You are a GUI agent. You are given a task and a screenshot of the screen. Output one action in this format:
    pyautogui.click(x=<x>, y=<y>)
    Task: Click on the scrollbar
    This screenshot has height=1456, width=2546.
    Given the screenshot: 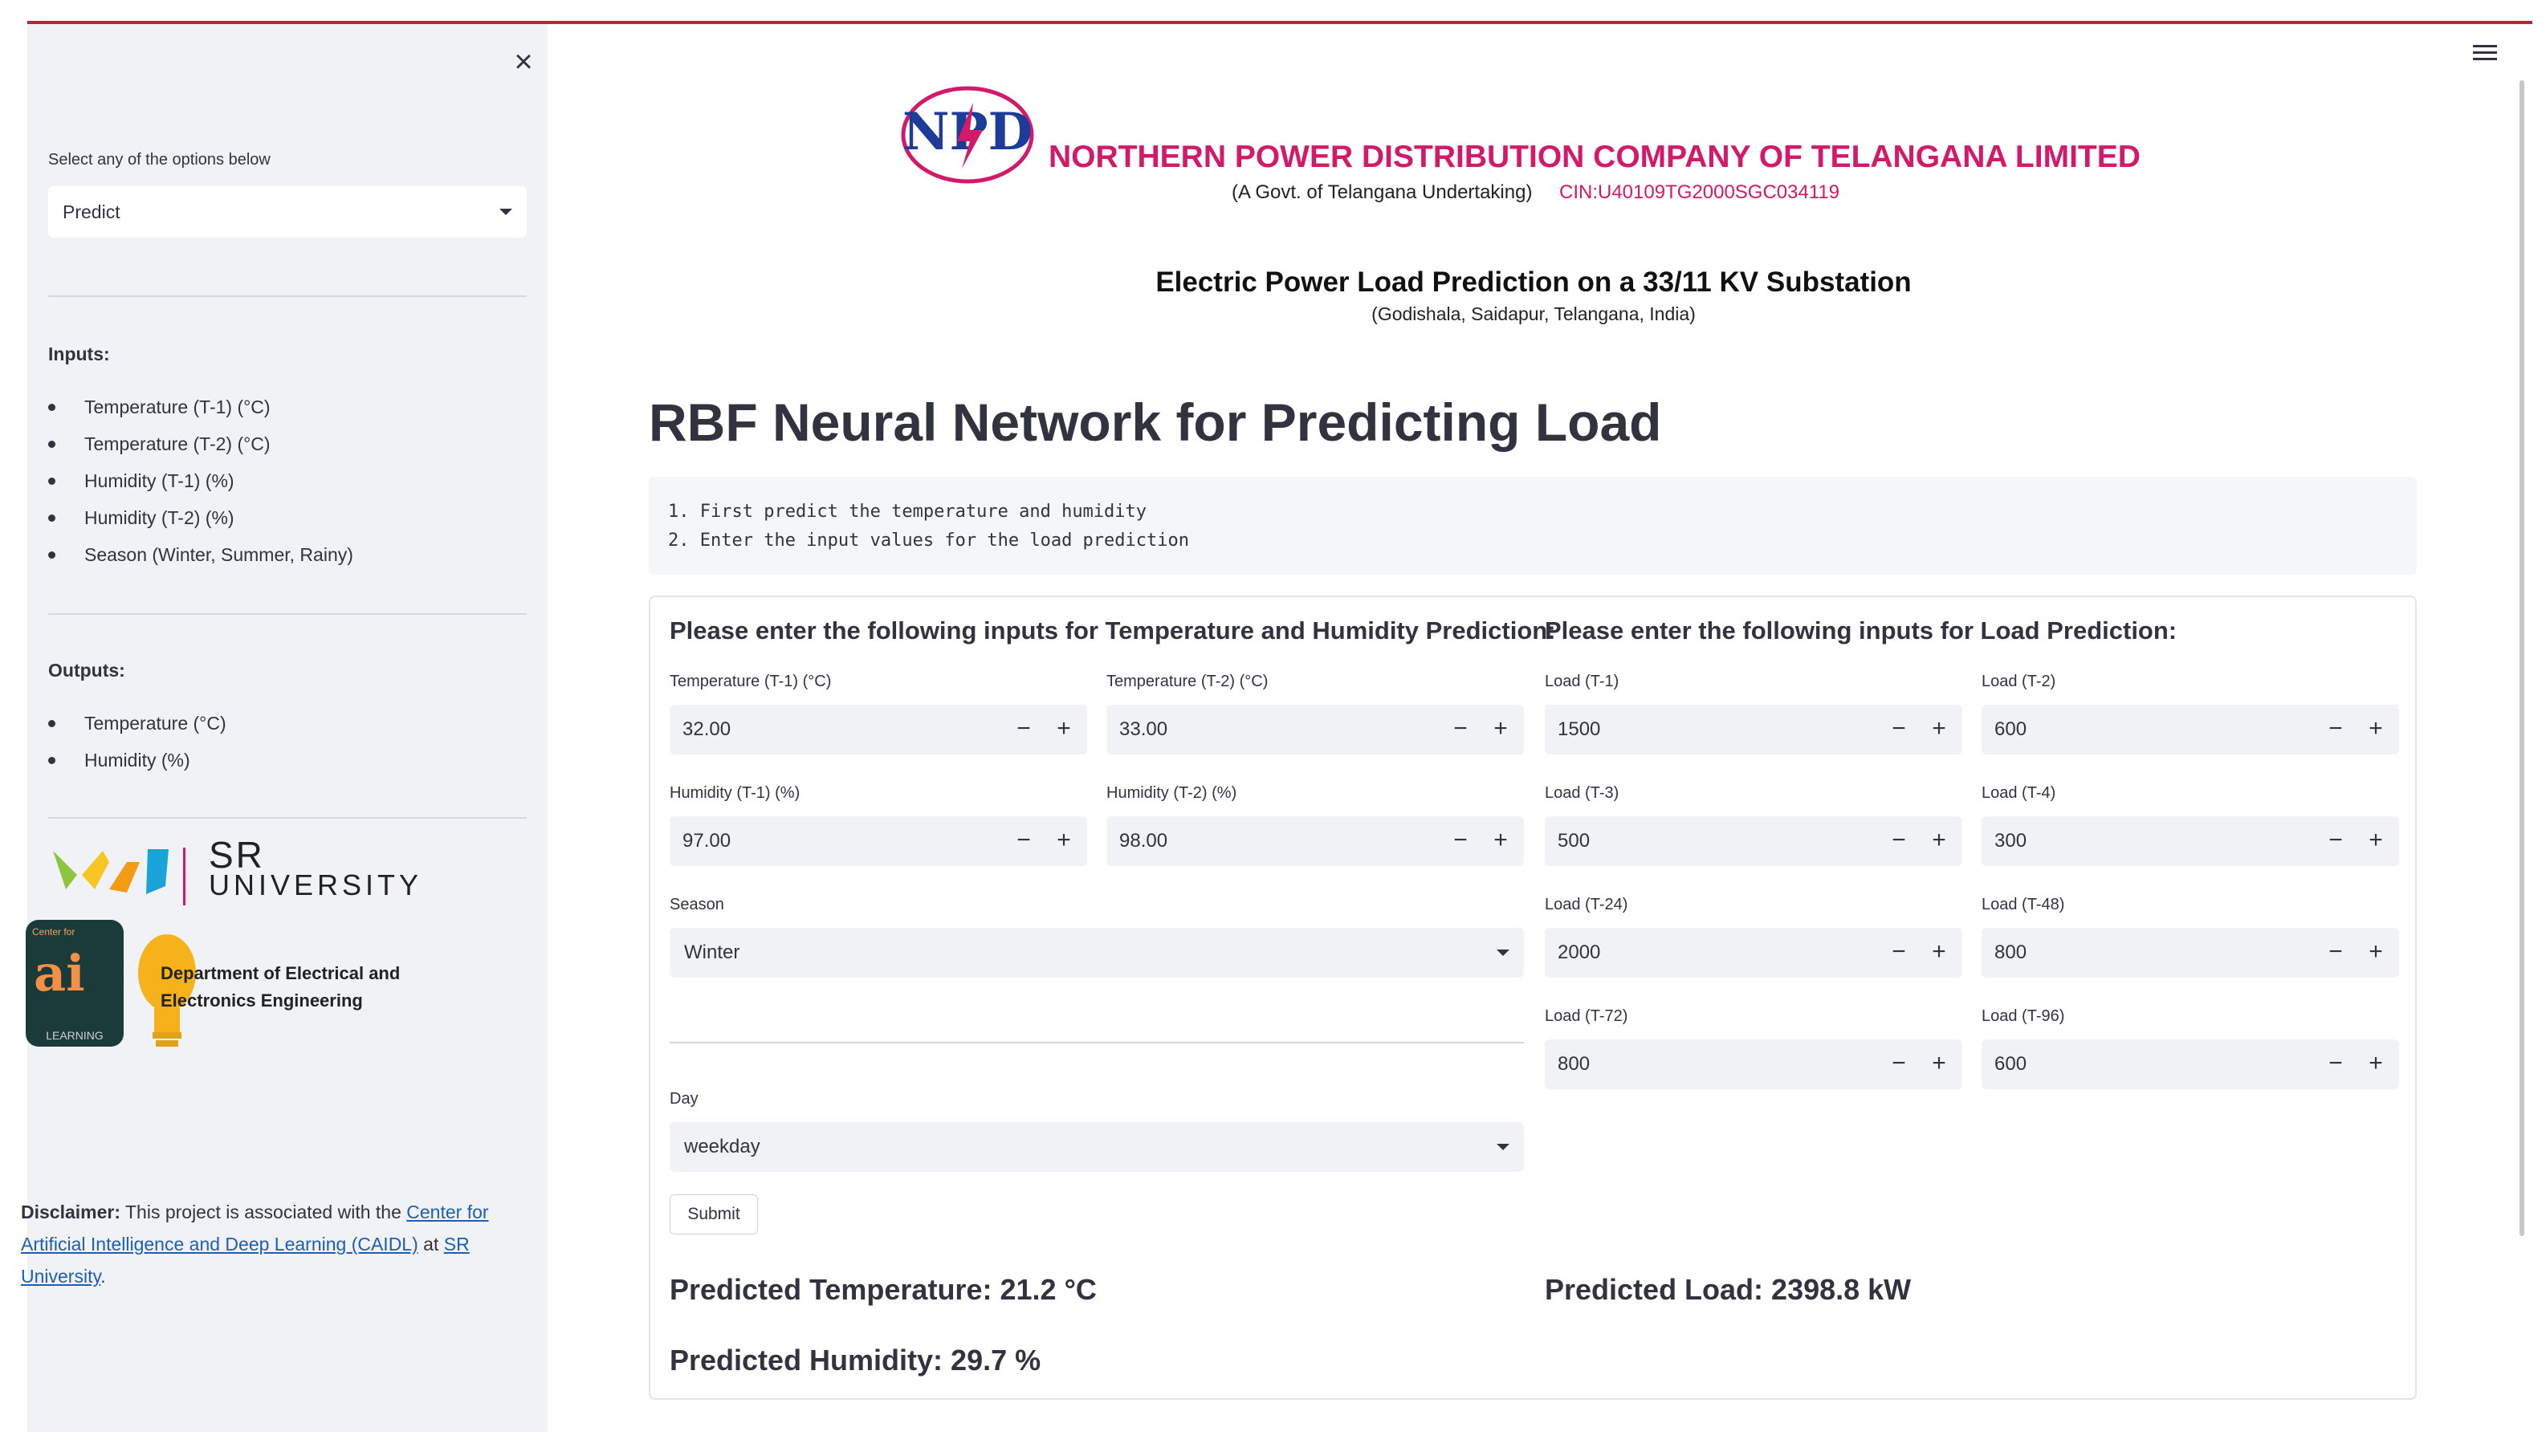 What is the action you would take?
    pyautogui.click(x=2522, y=658)
    